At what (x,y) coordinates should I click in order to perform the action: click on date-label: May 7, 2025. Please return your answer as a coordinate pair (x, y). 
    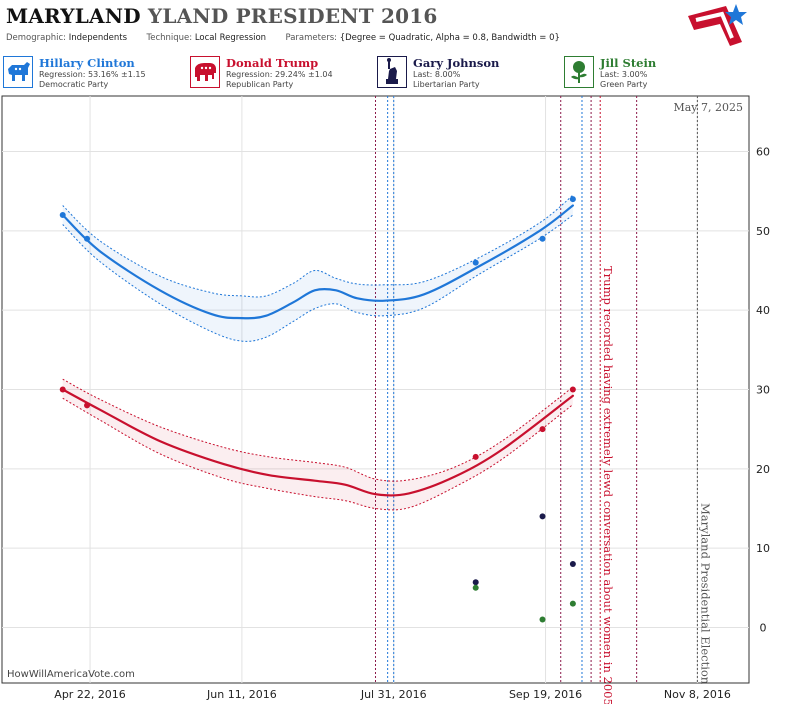
    Looking at the image, I should click on (708, 107).